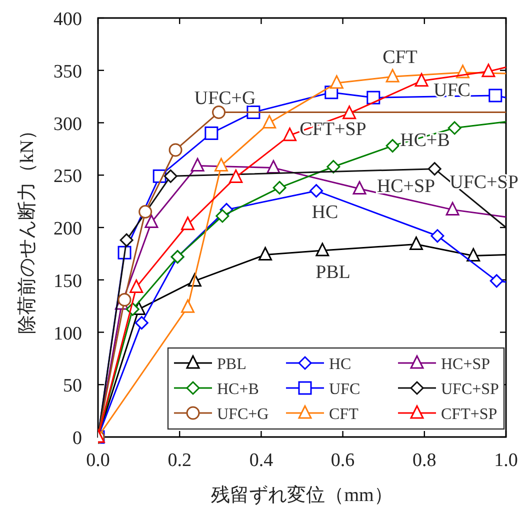 Image resolution: width=526 pixels, height=513 pixels. What do you see at coordinates (325, 212) in the screenshot?
I see `annotation: HC` at bounding box center [325, 212].